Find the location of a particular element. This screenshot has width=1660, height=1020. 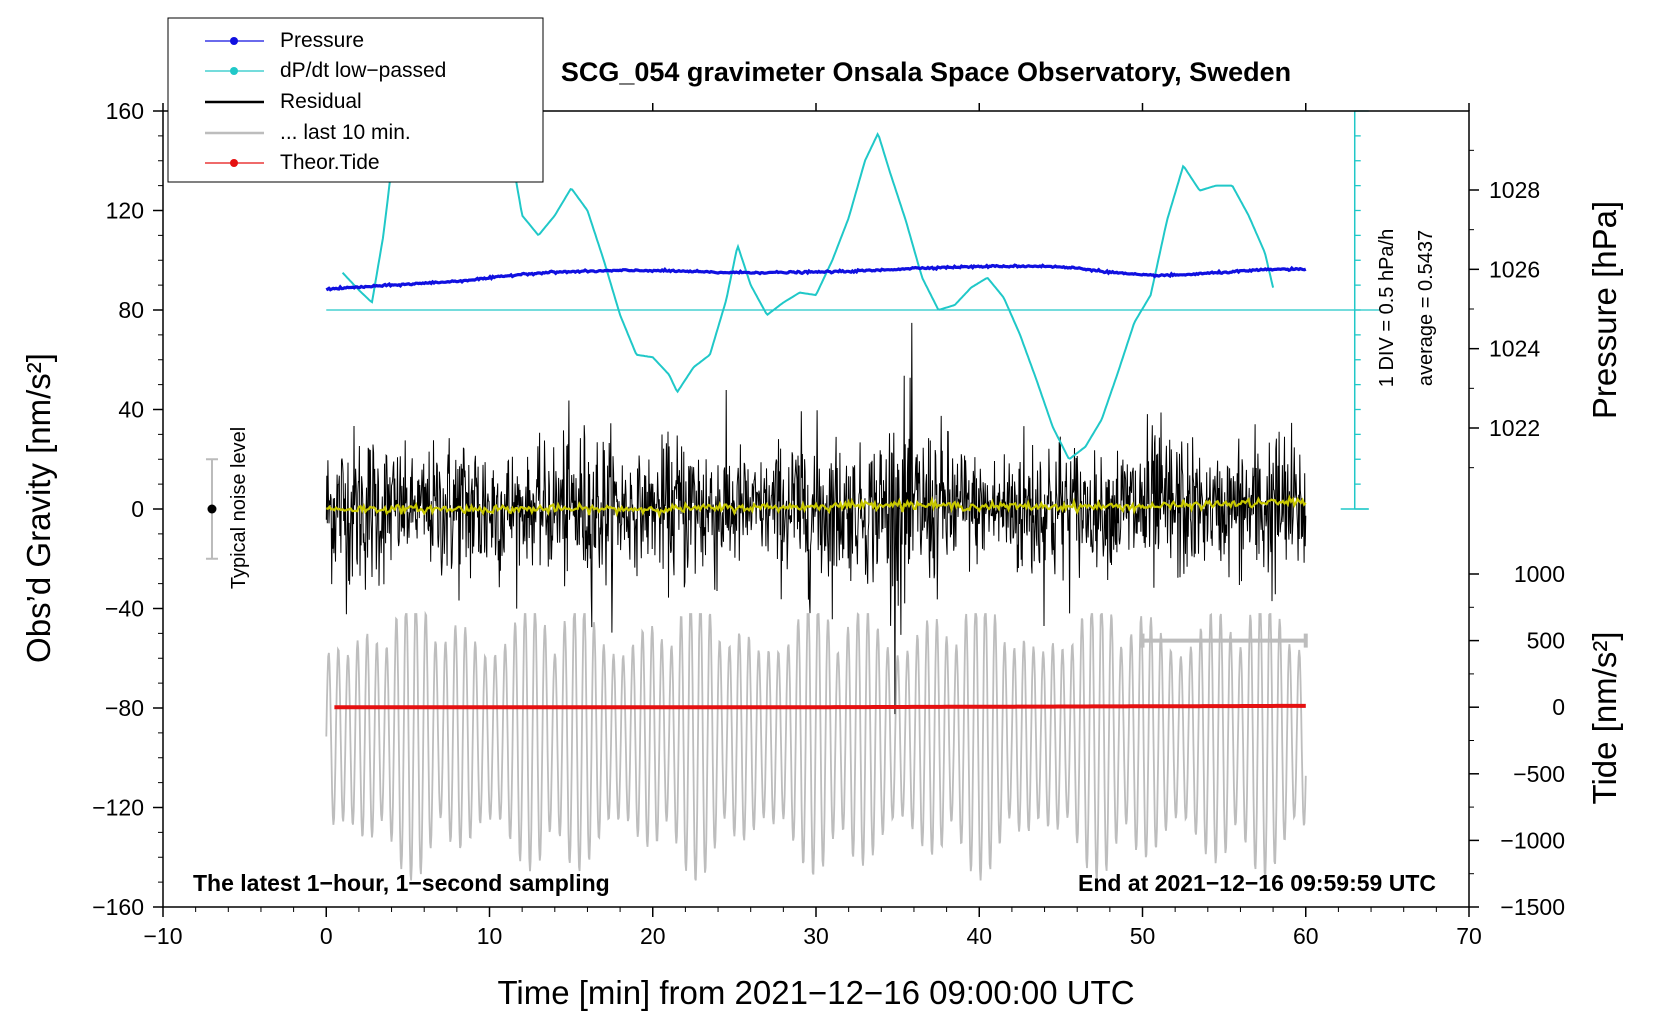

chart-extras is located at coordinates (756, 553).